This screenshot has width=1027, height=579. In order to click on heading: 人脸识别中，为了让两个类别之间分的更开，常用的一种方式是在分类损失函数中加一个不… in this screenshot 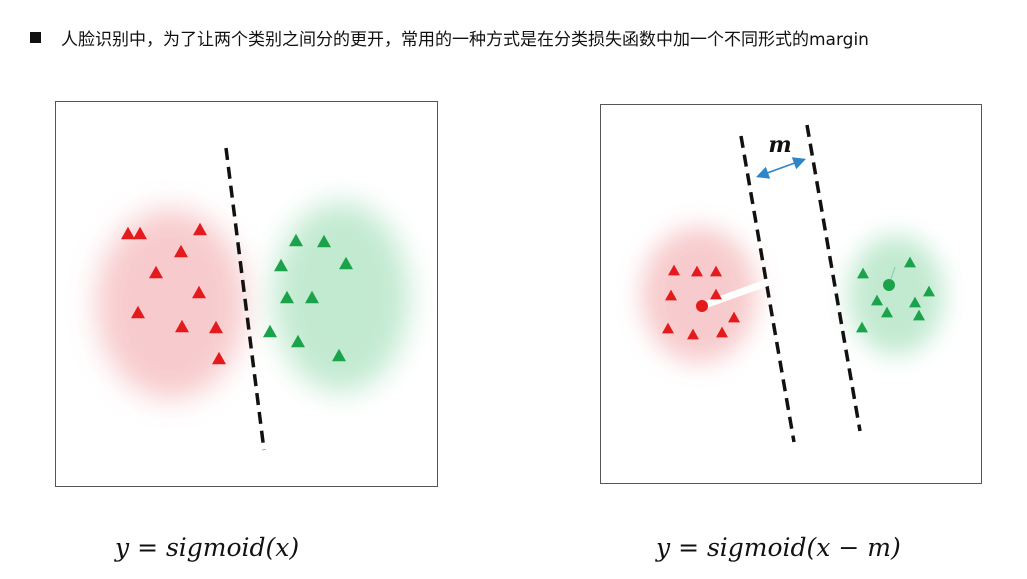, I will do `click(449, 37)`.